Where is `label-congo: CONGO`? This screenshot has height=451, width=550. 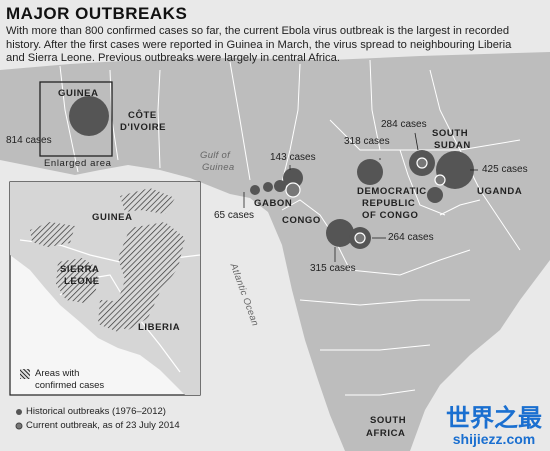
label-congo: CONGO is located at coordinates (301, 220).